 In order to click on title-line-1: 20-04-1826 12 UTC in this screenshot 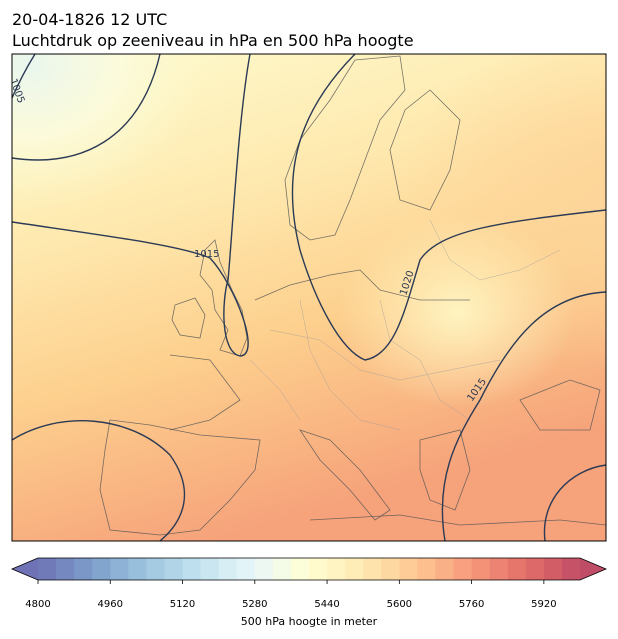, I will do `click(89, 19)`.